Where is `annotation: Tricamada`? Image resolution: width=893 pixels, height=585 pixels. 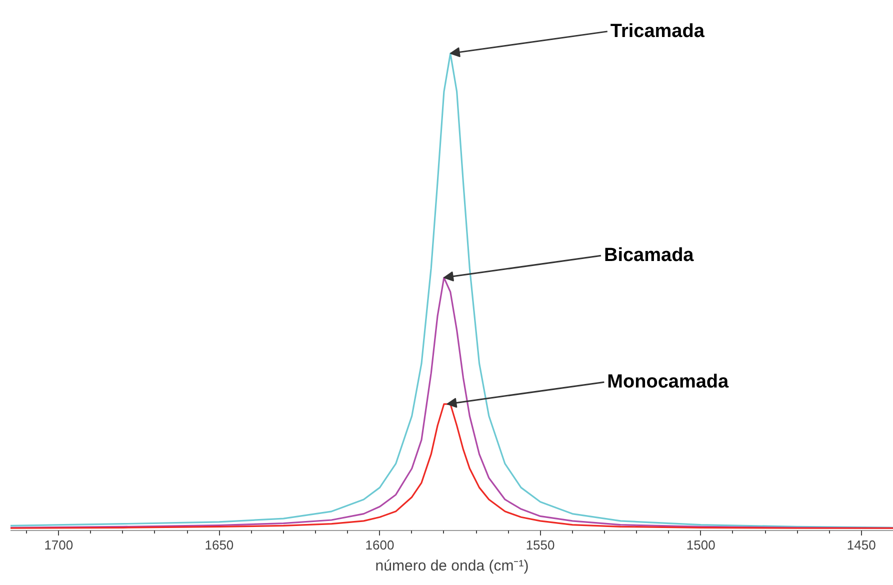
annotation: Tricamada is located at coordinates (657, 31).